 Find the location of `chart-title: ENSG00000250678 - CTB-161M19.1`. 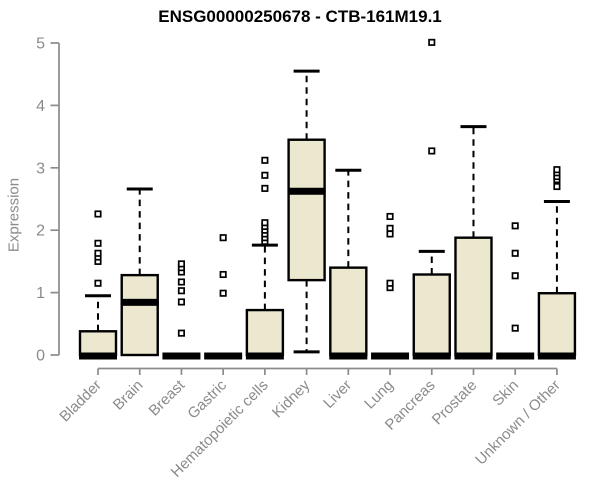

chart-title: ENSG00000250678 - CTB-161M19.1 is located at coordinates (300, 16).